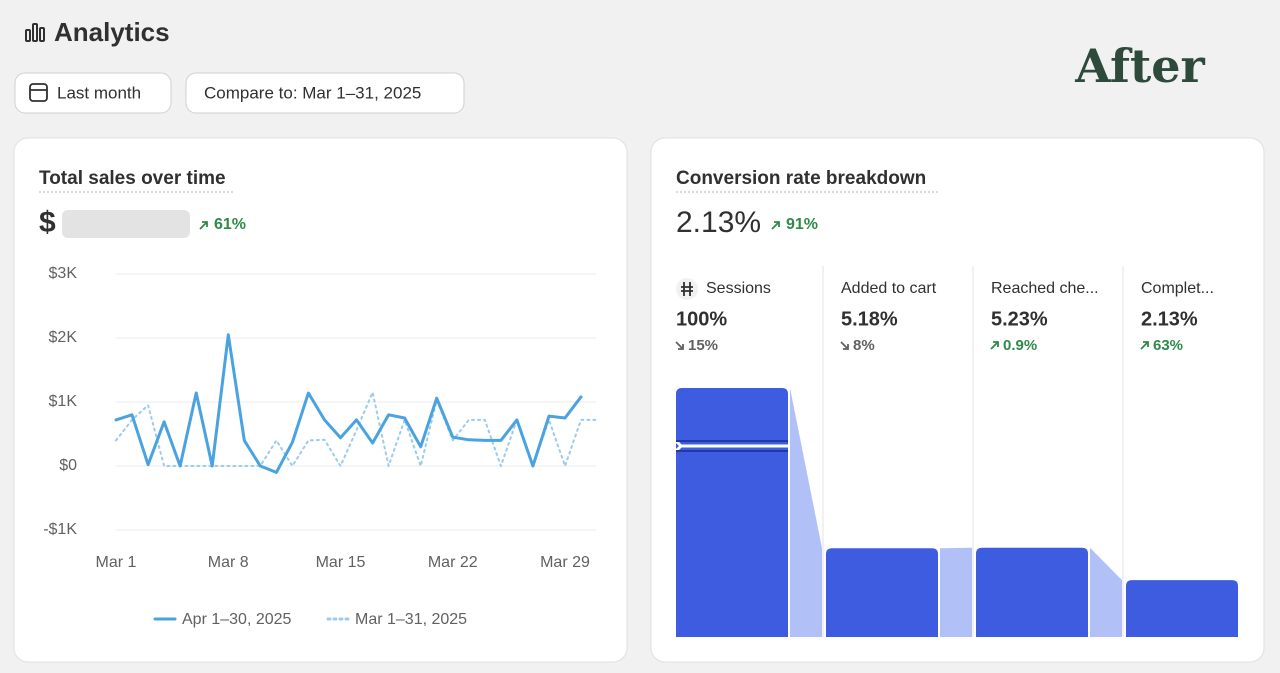 Image resolution: width=1280 pixels, height=673 pixels. Describe the element at coordinates (38, 92) in the screenshot. I see `calendar-icon` at that location.